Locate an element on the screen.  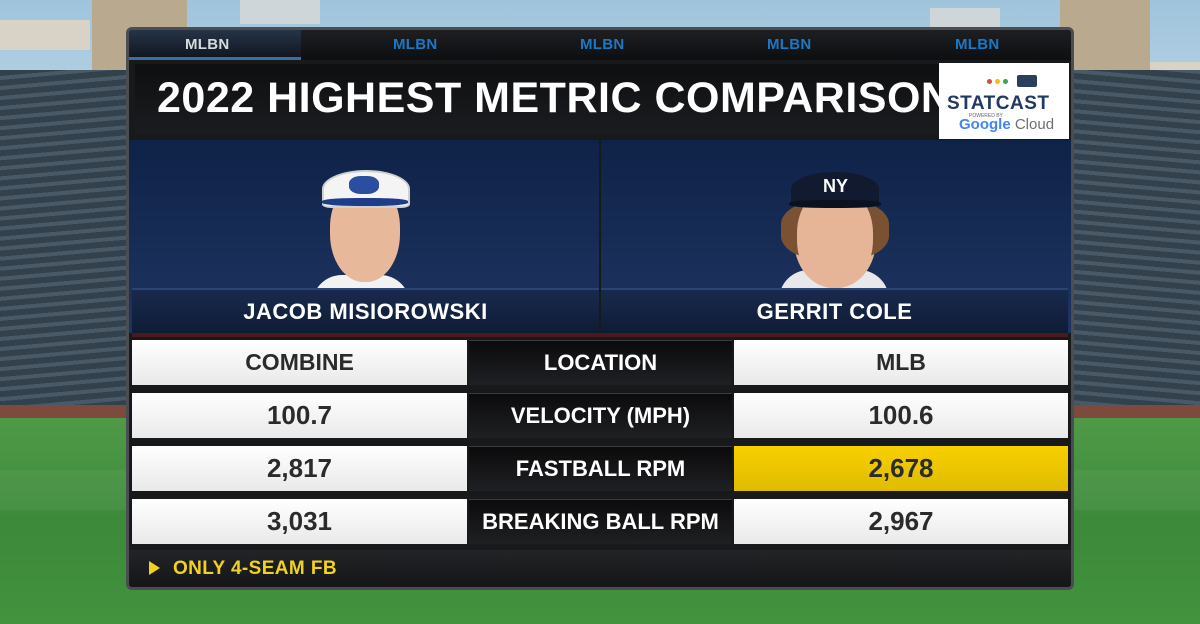
yankees-logo-icon: NY is located at coordinates (836, 186).